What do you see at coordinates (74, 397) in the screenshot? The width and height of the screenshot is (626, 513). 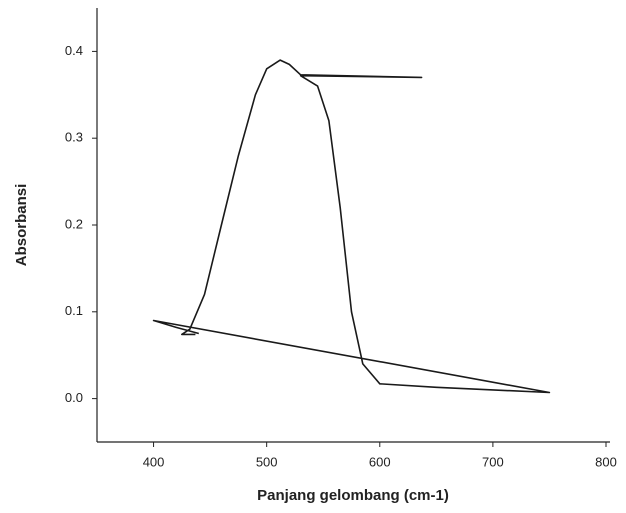 I see `y-tick-label: 0.0` at bounding box center [74, 397].